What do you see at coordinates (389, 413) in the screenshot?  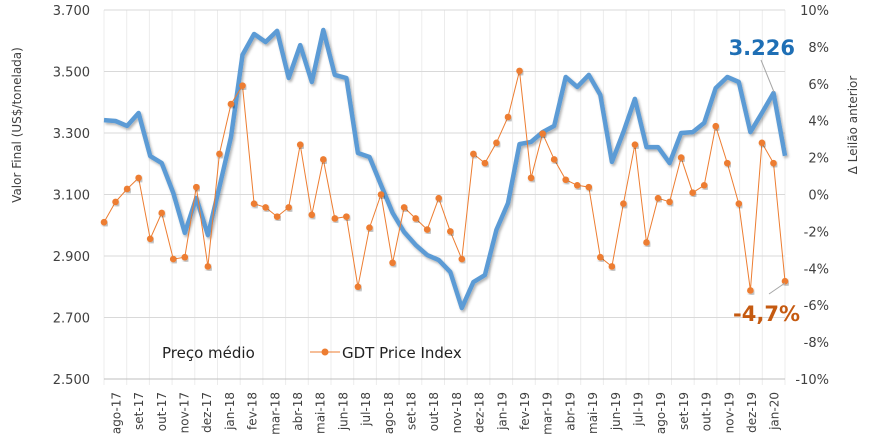 I see `x-tick-label: ago-18` at bounding box center [389, 413].